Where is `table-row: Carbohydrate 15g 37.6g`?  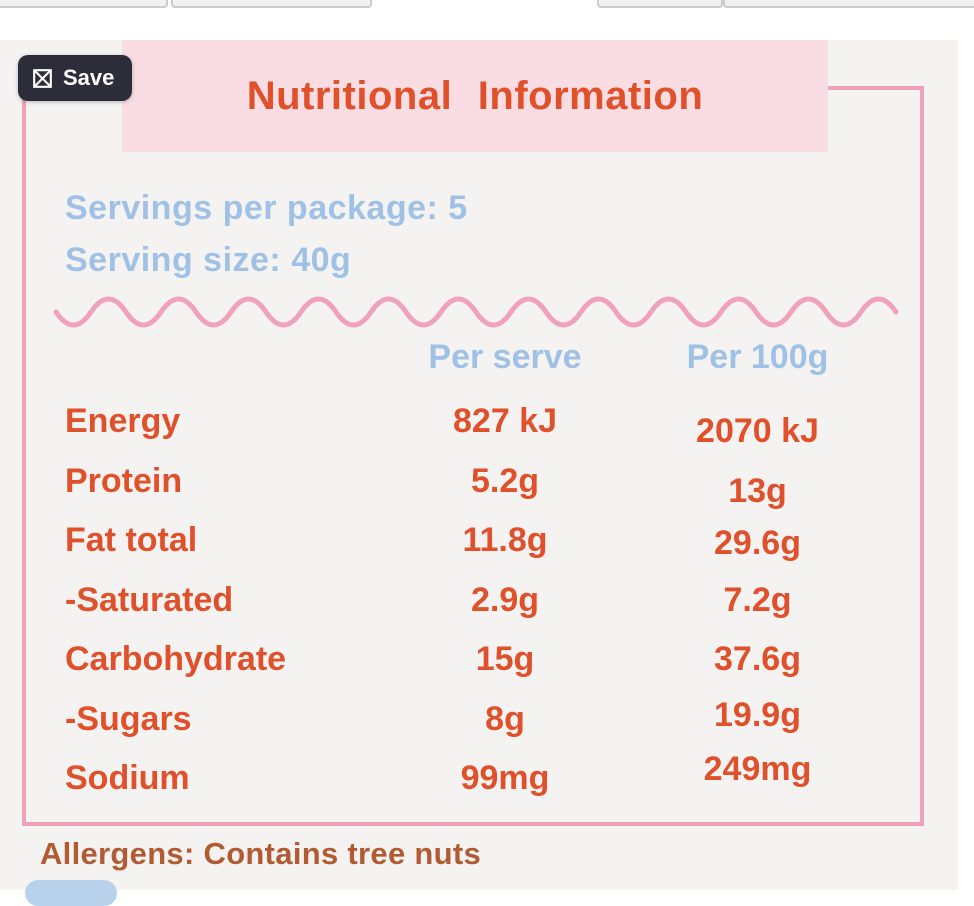
table-row: Carbohydrate 15g 37.6g is located at coordinates (479, 664).